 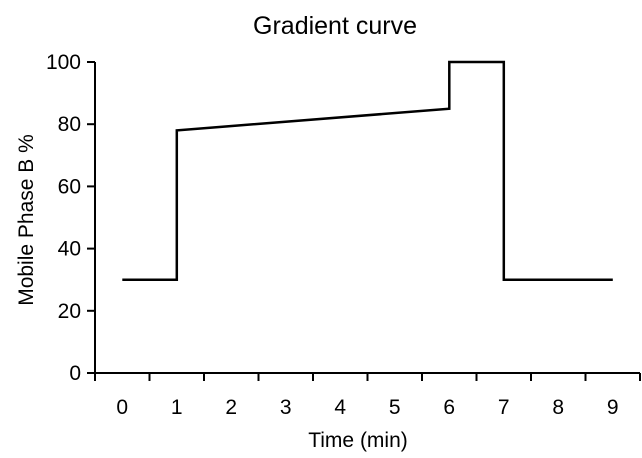 What do you see at coordinates (367, 396) in the screenshot?
I see `x-ticks: 0 1 2 3 4 5 6 7 8 9` at bounding box center [367, 396].